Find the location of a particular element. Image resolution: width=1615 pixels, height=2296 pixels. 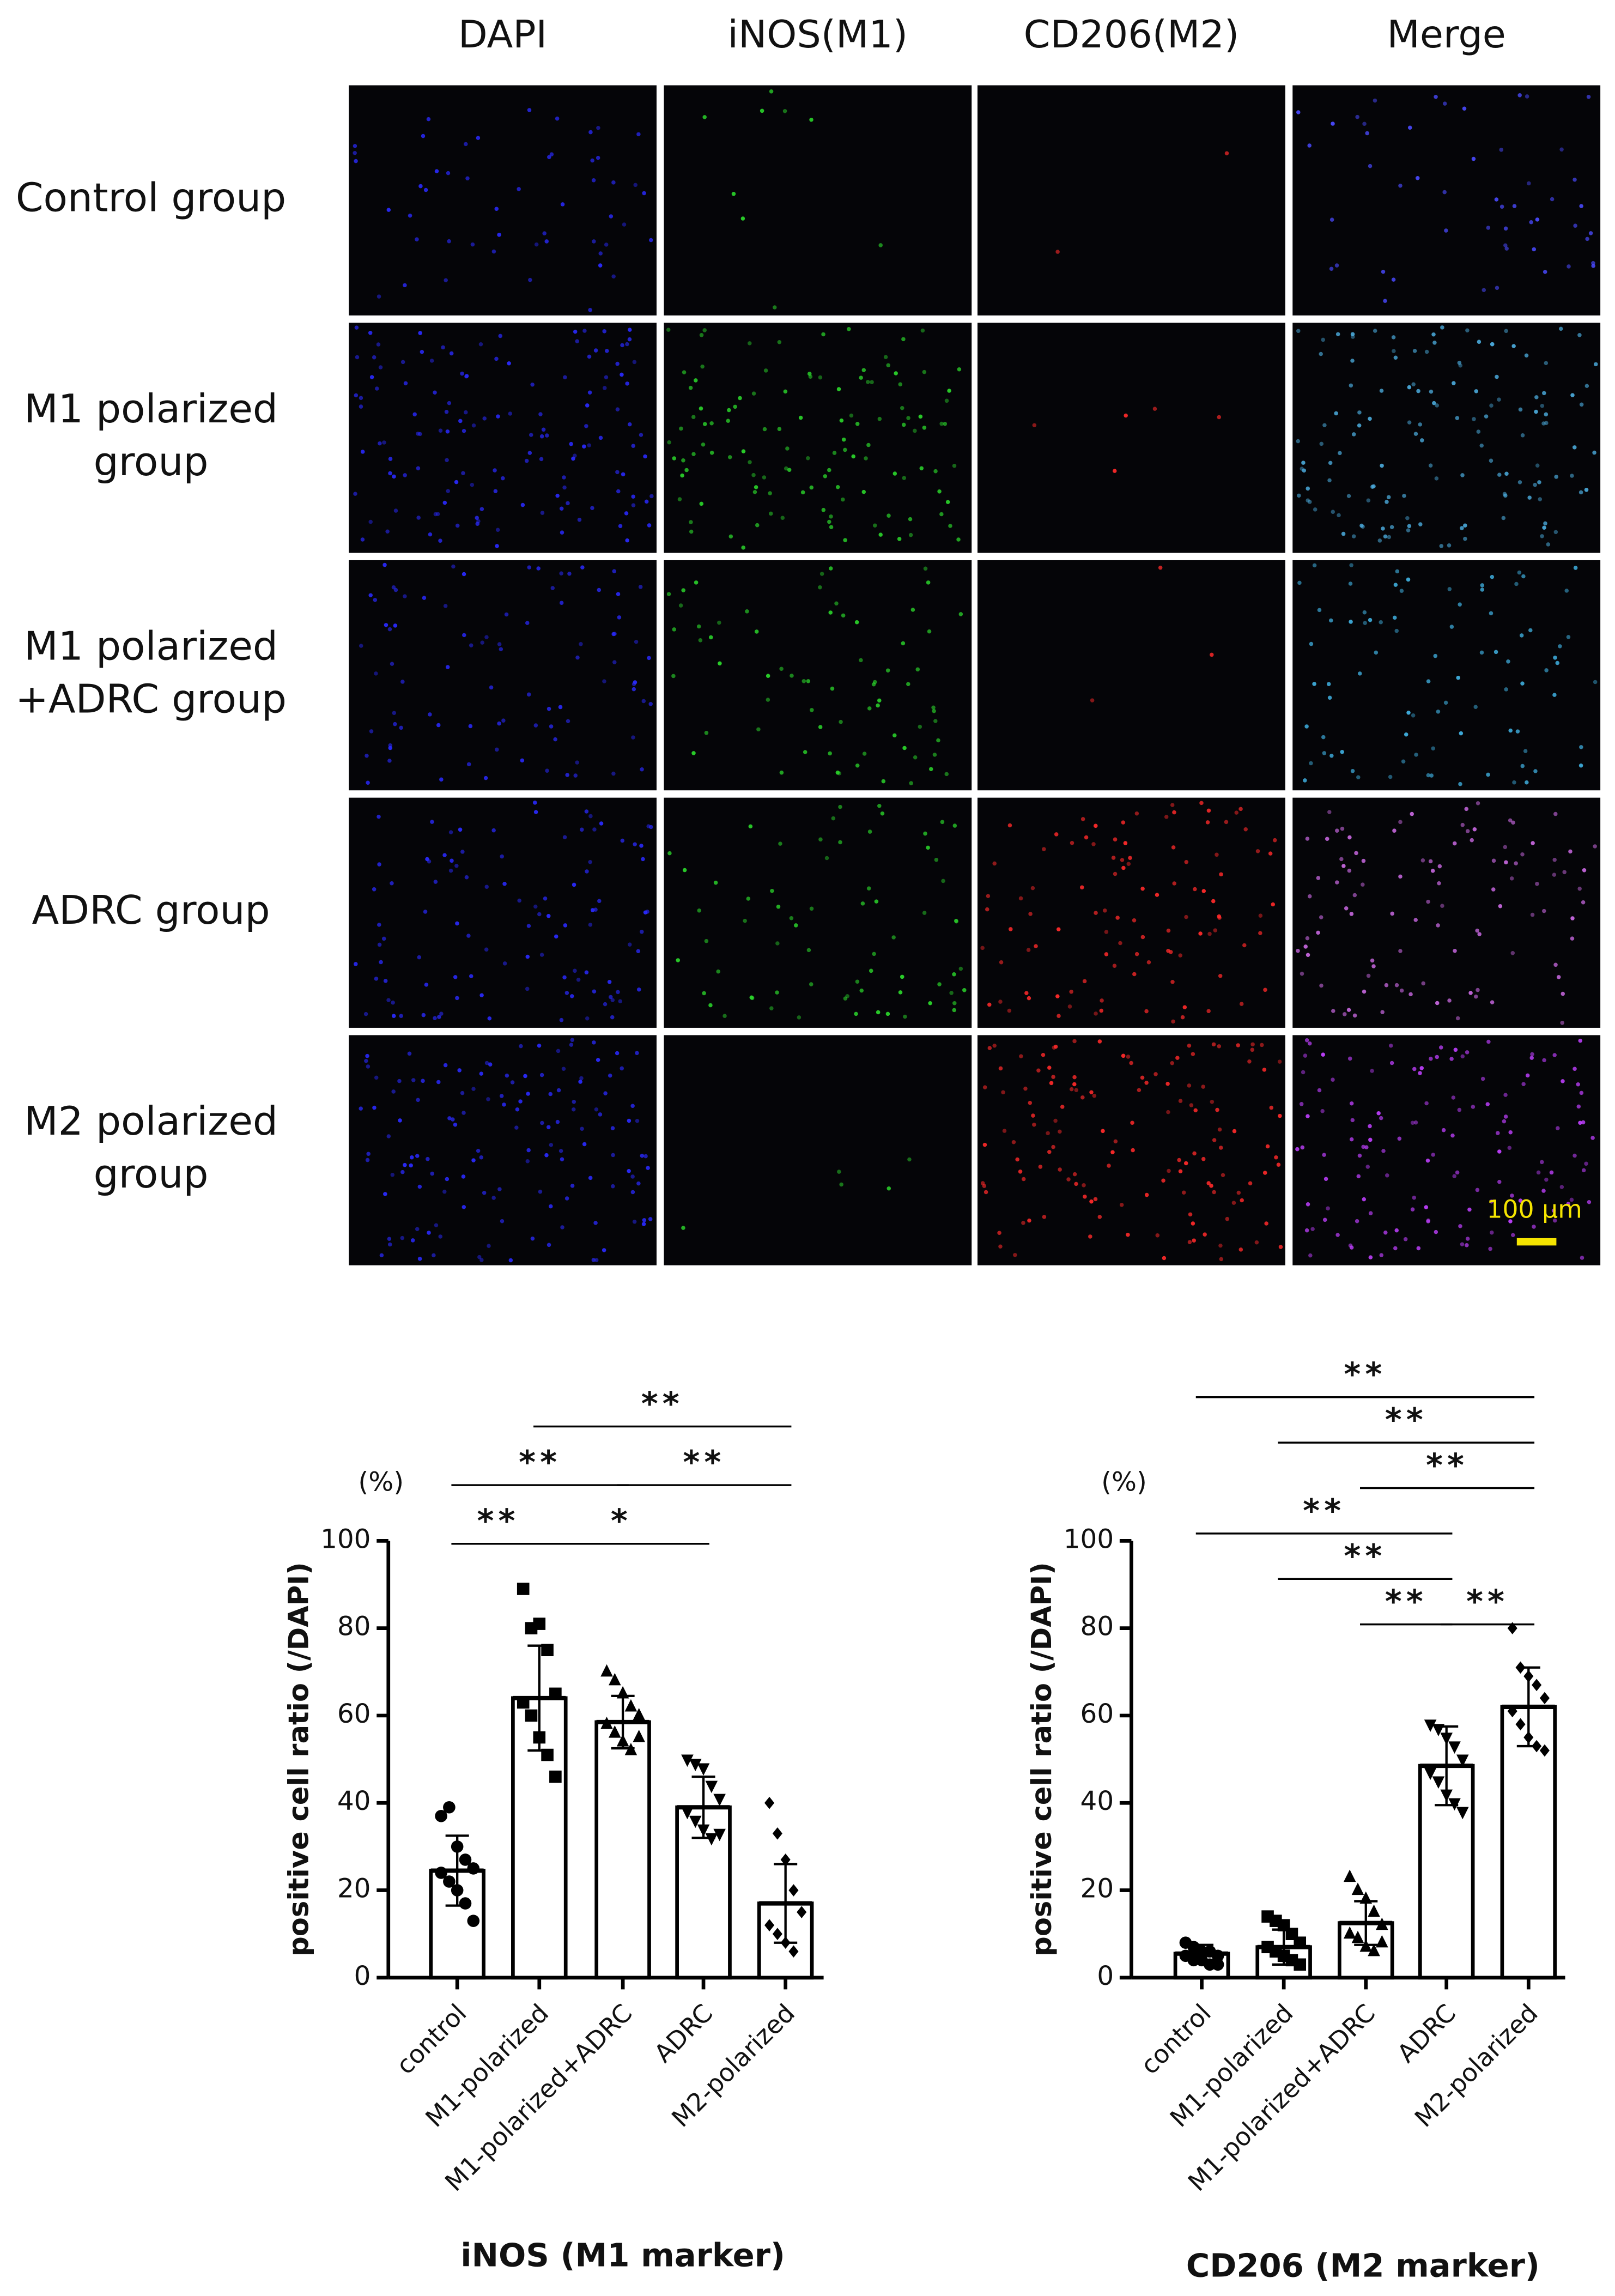

significance-label: * is located at coordinates (621, 1521).